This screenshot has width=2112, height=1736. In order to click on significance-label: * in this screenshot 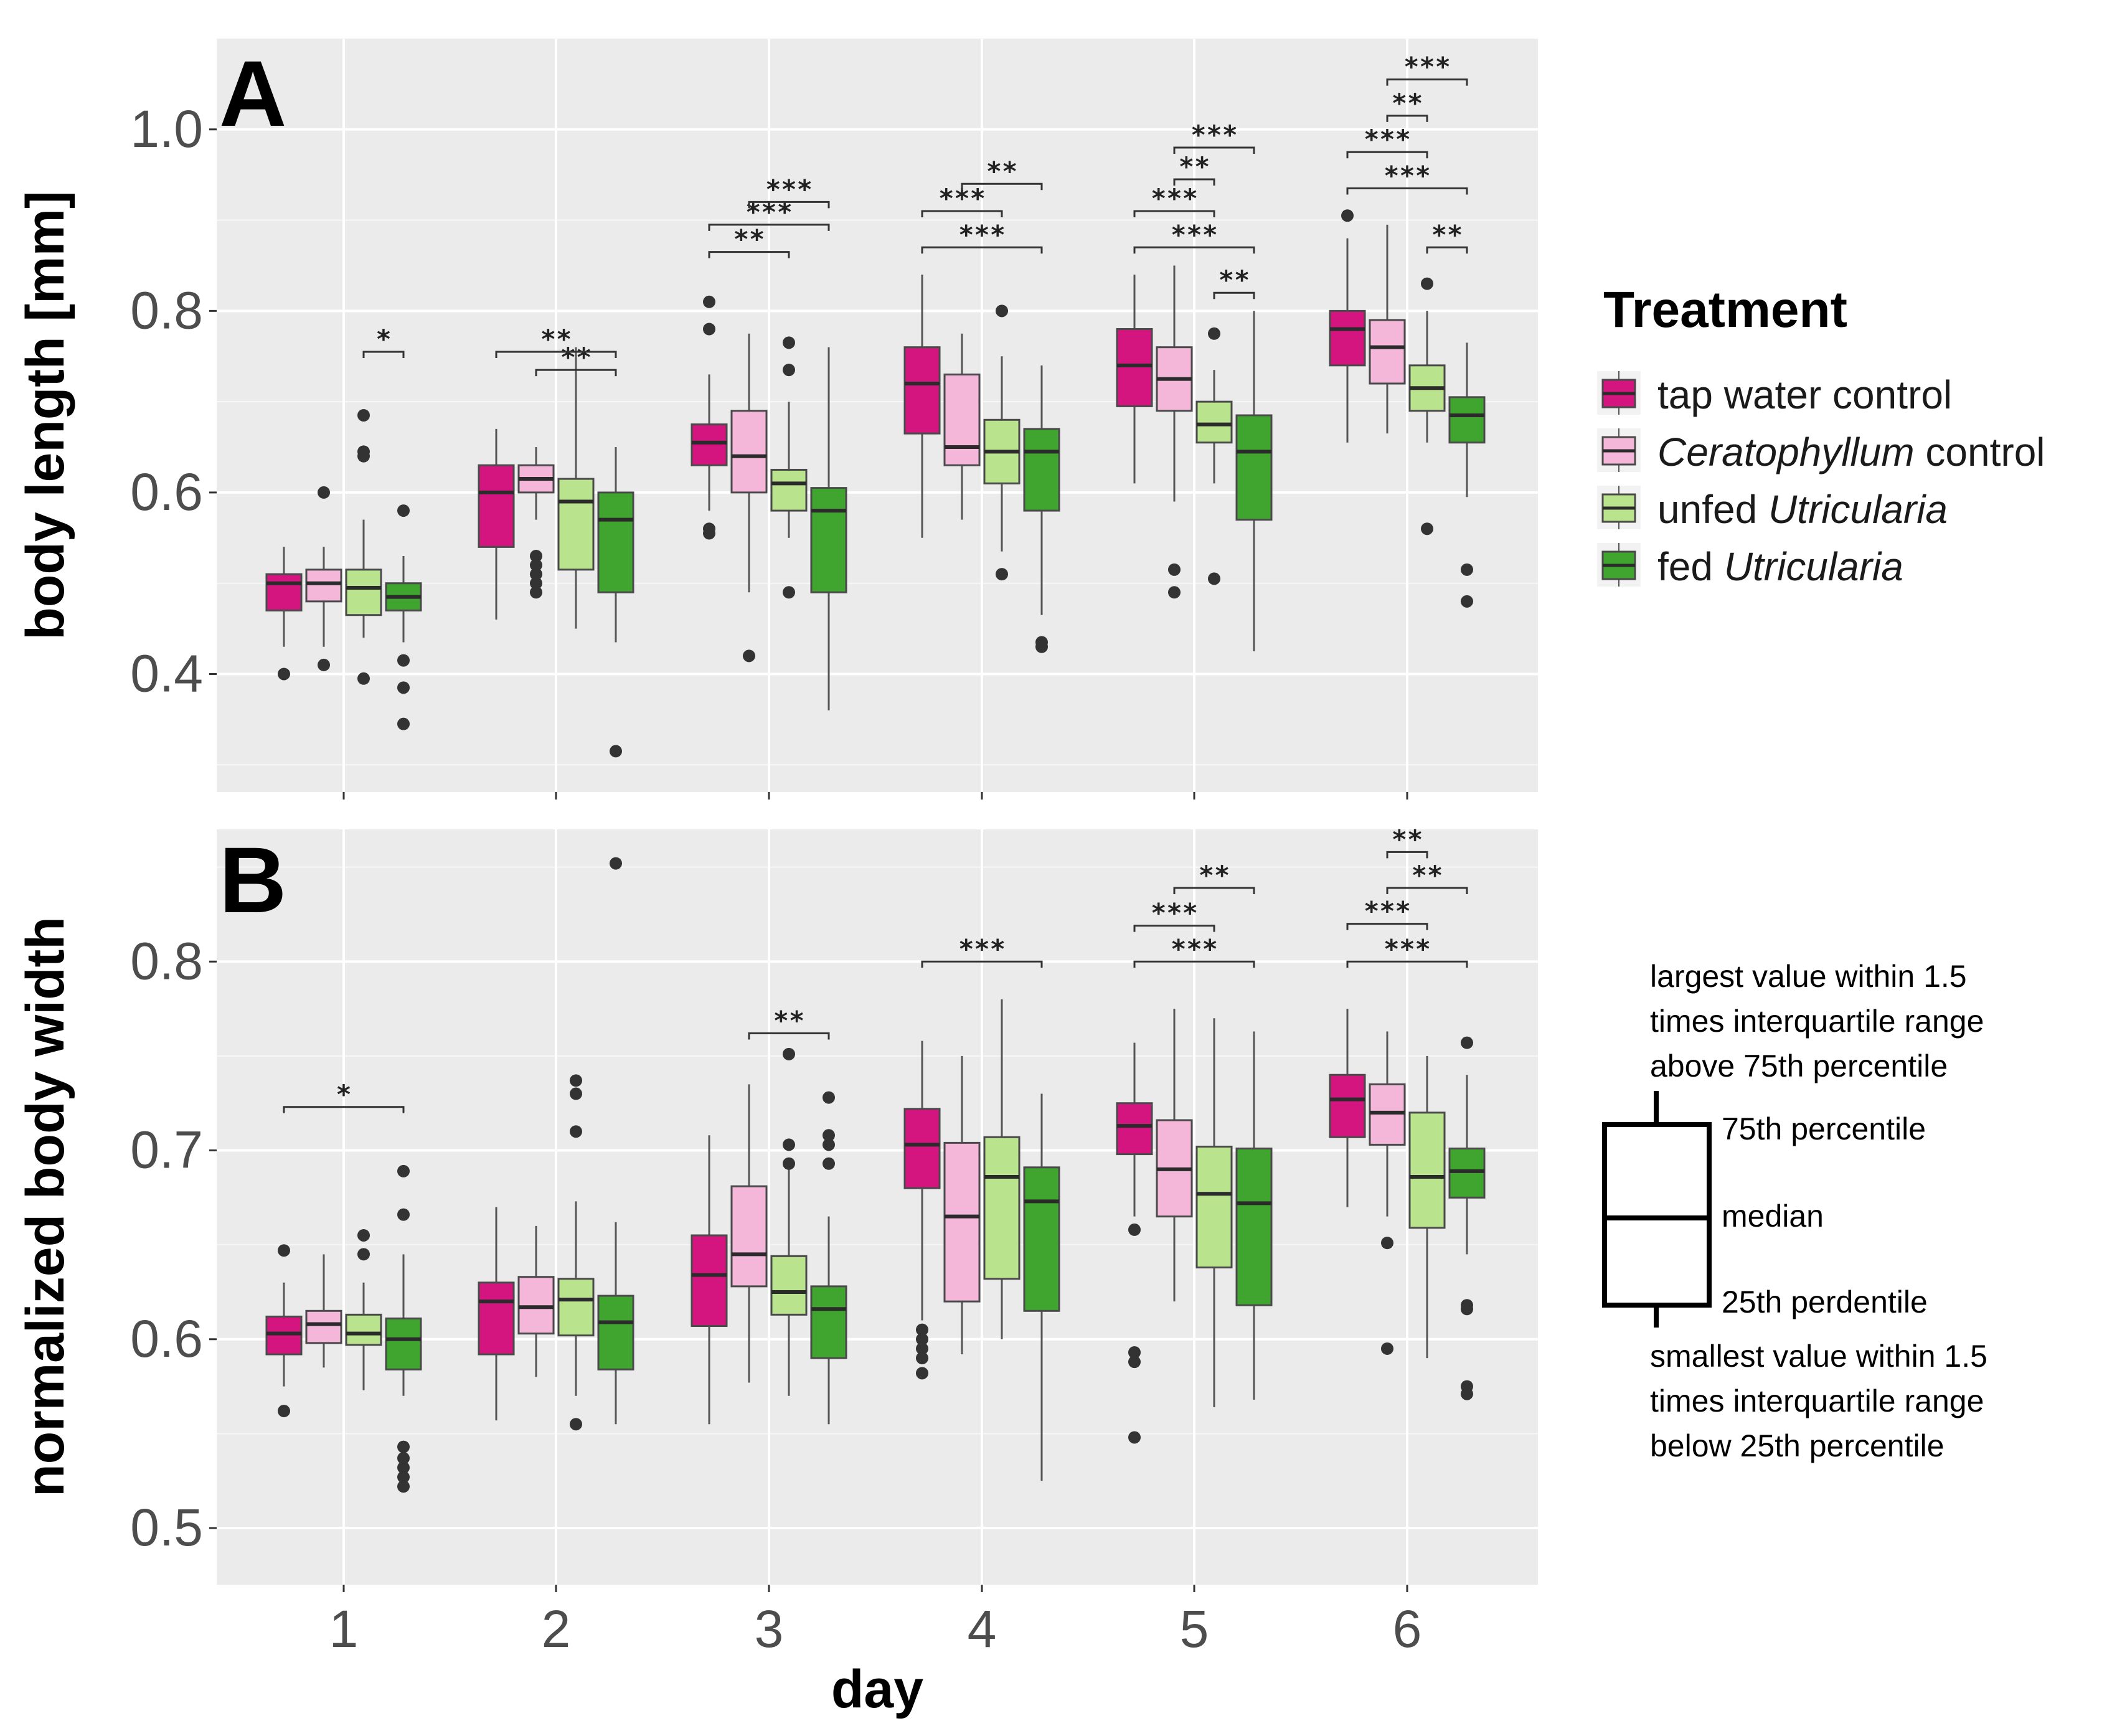, I will do `click(383, 339)`.